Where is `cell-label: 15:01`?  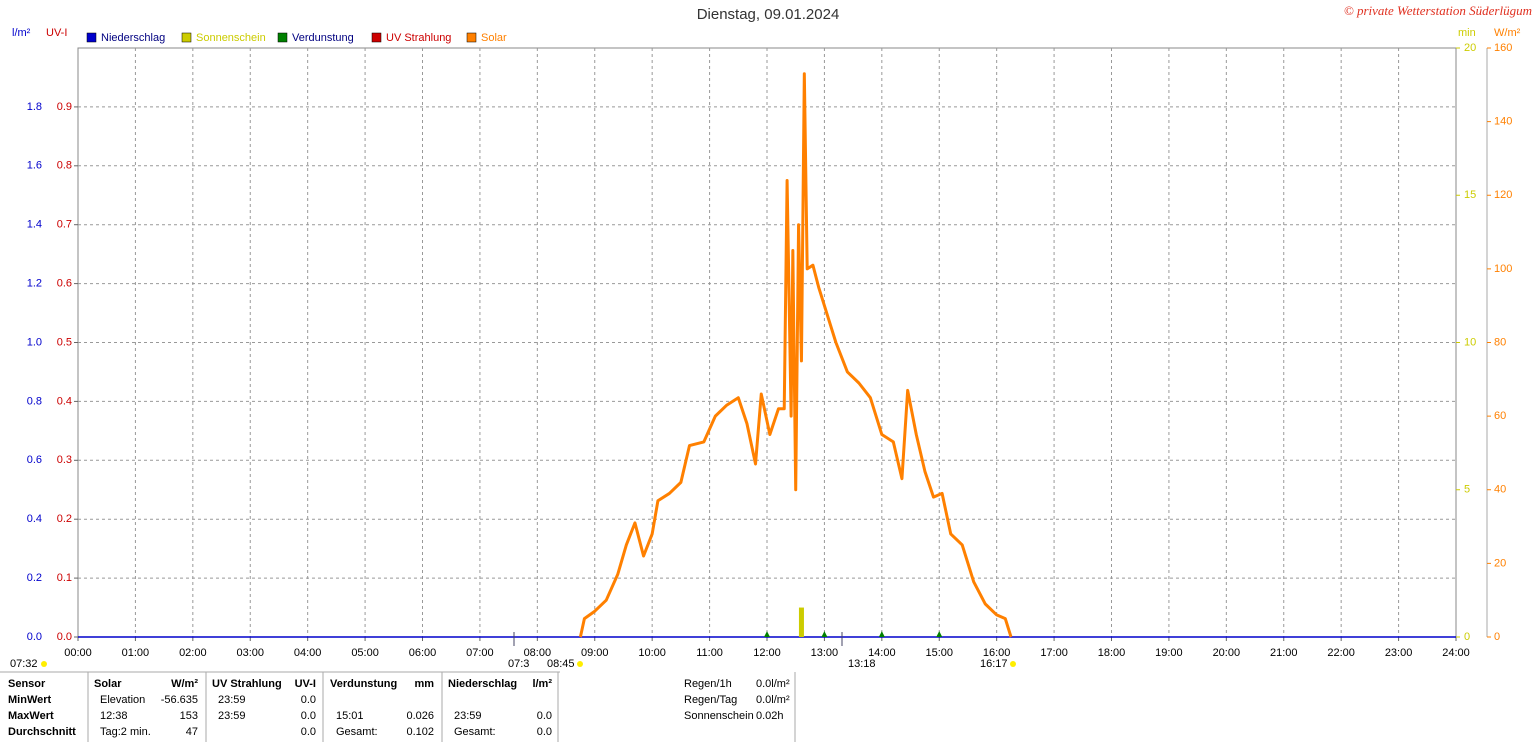
cell-label: 15:01 is located at coordinates (350, 716).